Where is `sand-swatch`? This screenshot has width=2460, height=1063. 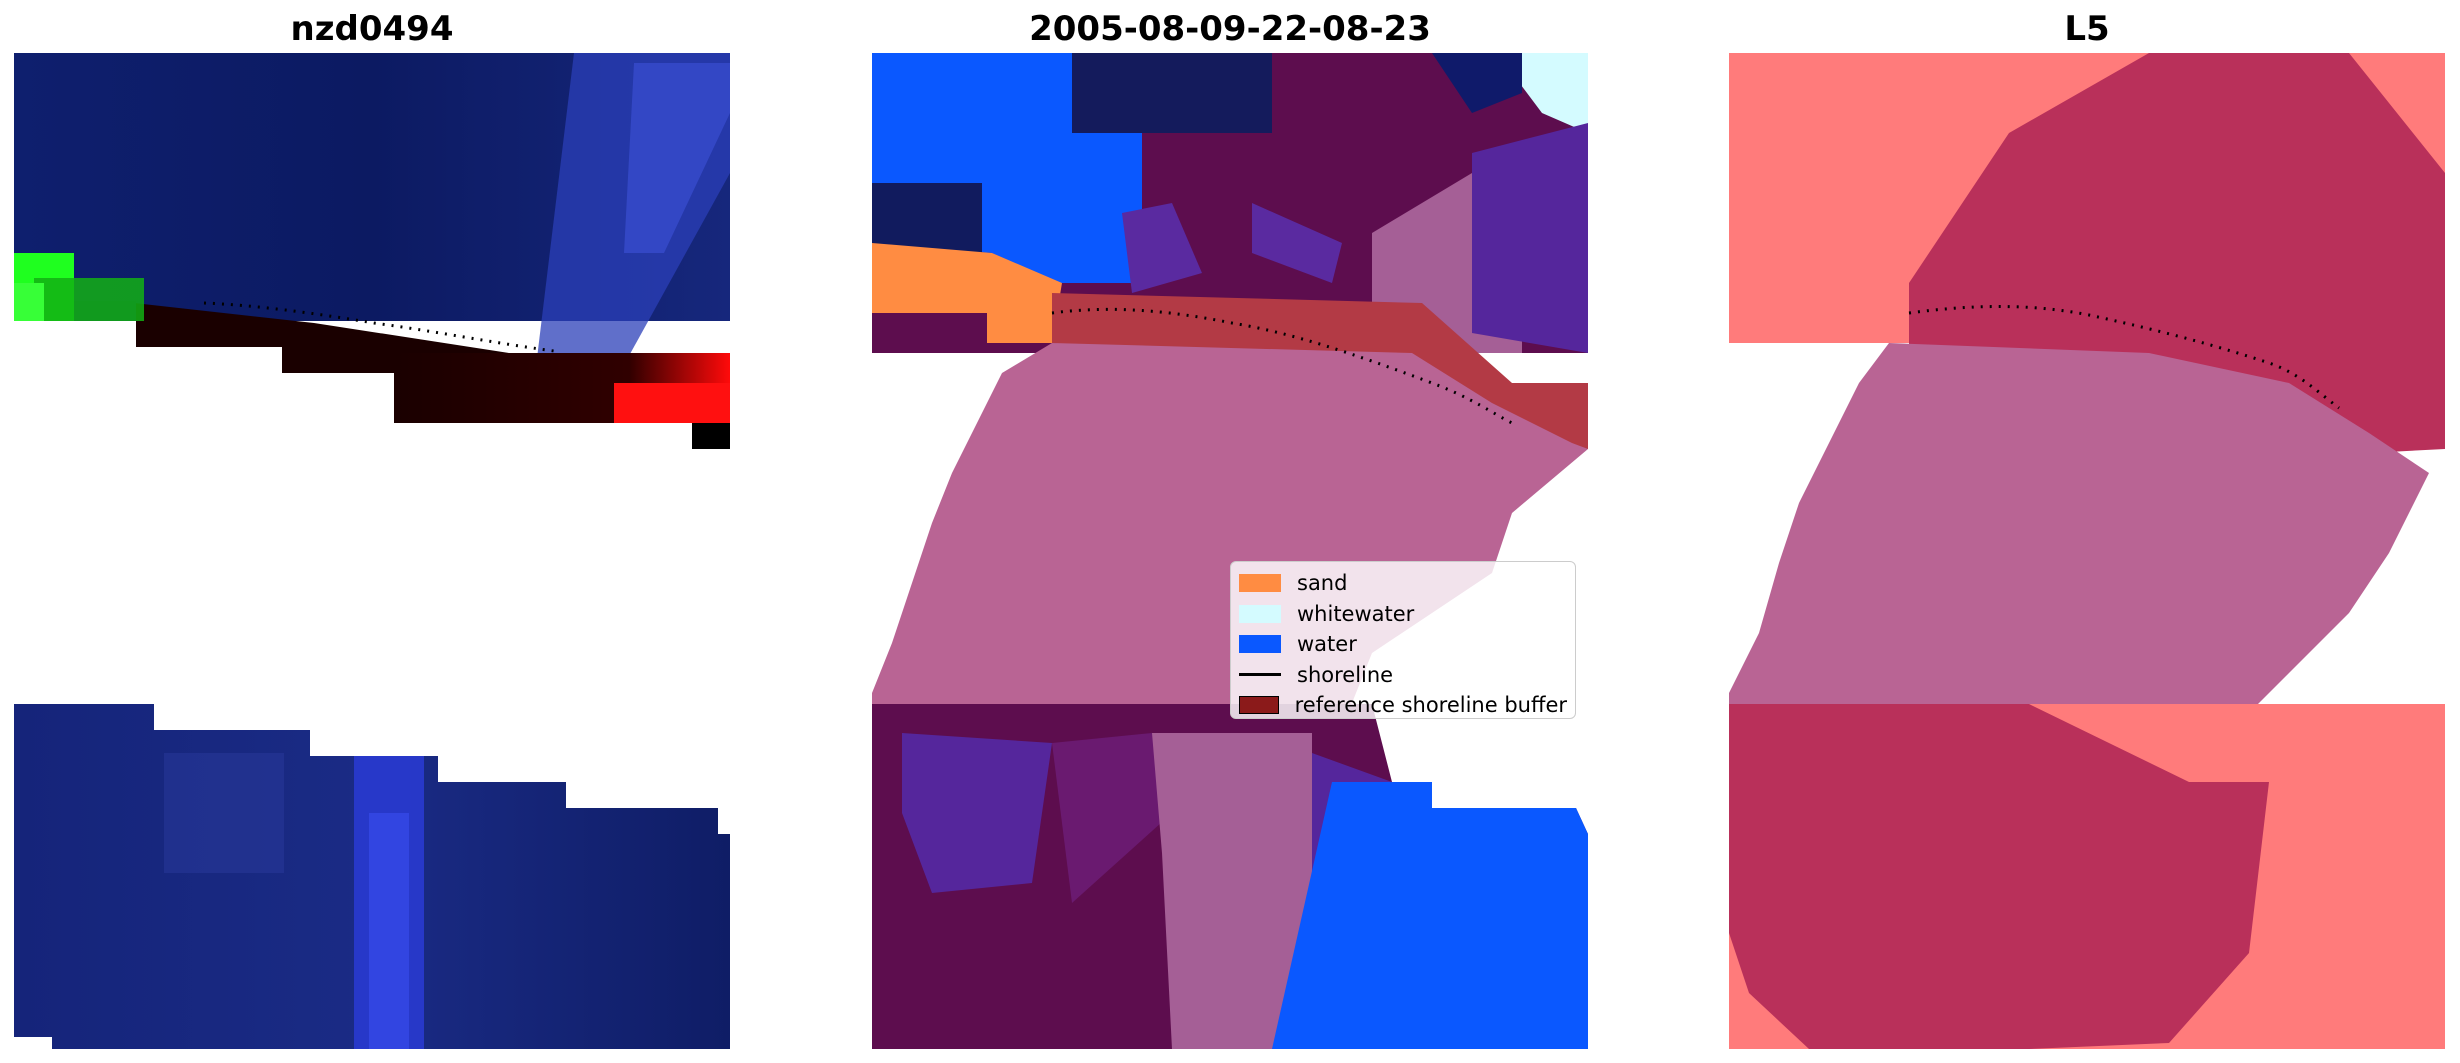
sand-swatch is located at coordinates (1260, 583).